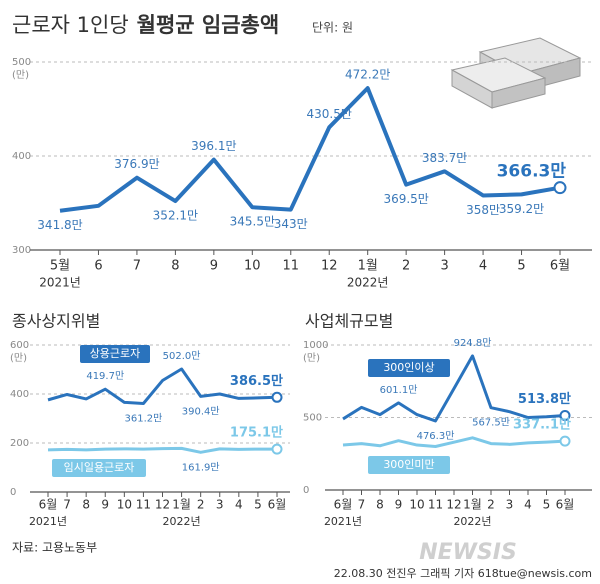 This screenshot has width=600, height=584. What do you see at coordinates (208, 25) in the screenshot?
I see `title-bold: 월평균 임금총액` at bounding box center [208, 25].